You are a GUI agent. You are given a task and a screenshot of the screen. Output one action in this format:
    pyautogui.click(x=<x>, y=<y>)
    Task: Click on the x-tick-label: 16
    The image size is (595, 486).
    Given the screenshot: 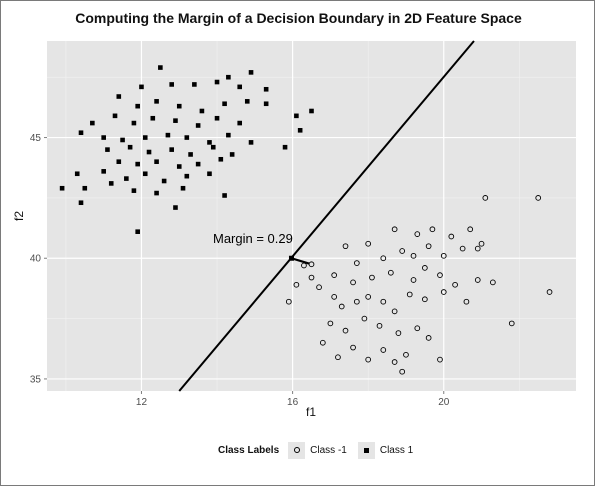 What is the action you would take?
    pyautogui.click(x=293, y=402)
    